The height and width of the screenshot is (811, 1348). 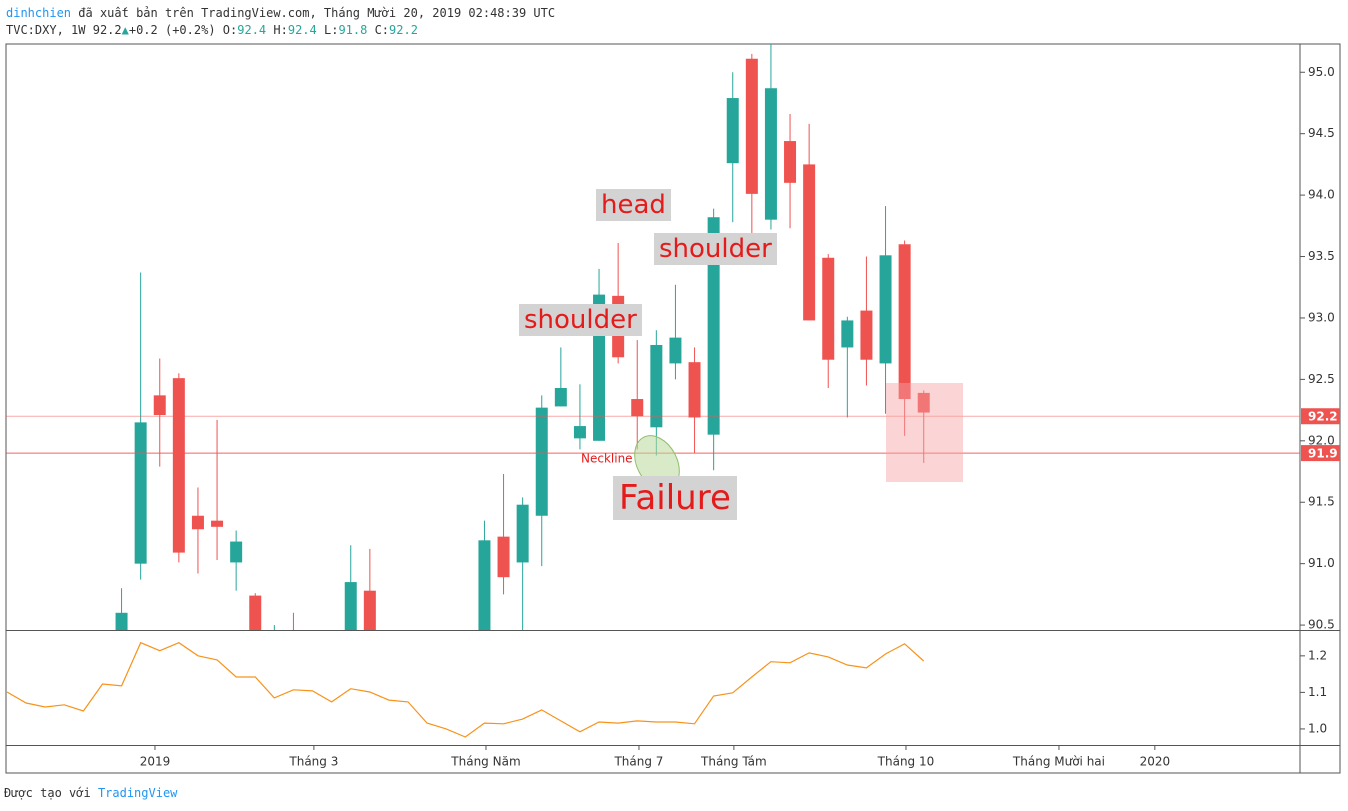 What do you see at coordinates (1321, 317) in the screenshot?
I see `y-tick-label: 93.0` at bounding box center [1321, 317].